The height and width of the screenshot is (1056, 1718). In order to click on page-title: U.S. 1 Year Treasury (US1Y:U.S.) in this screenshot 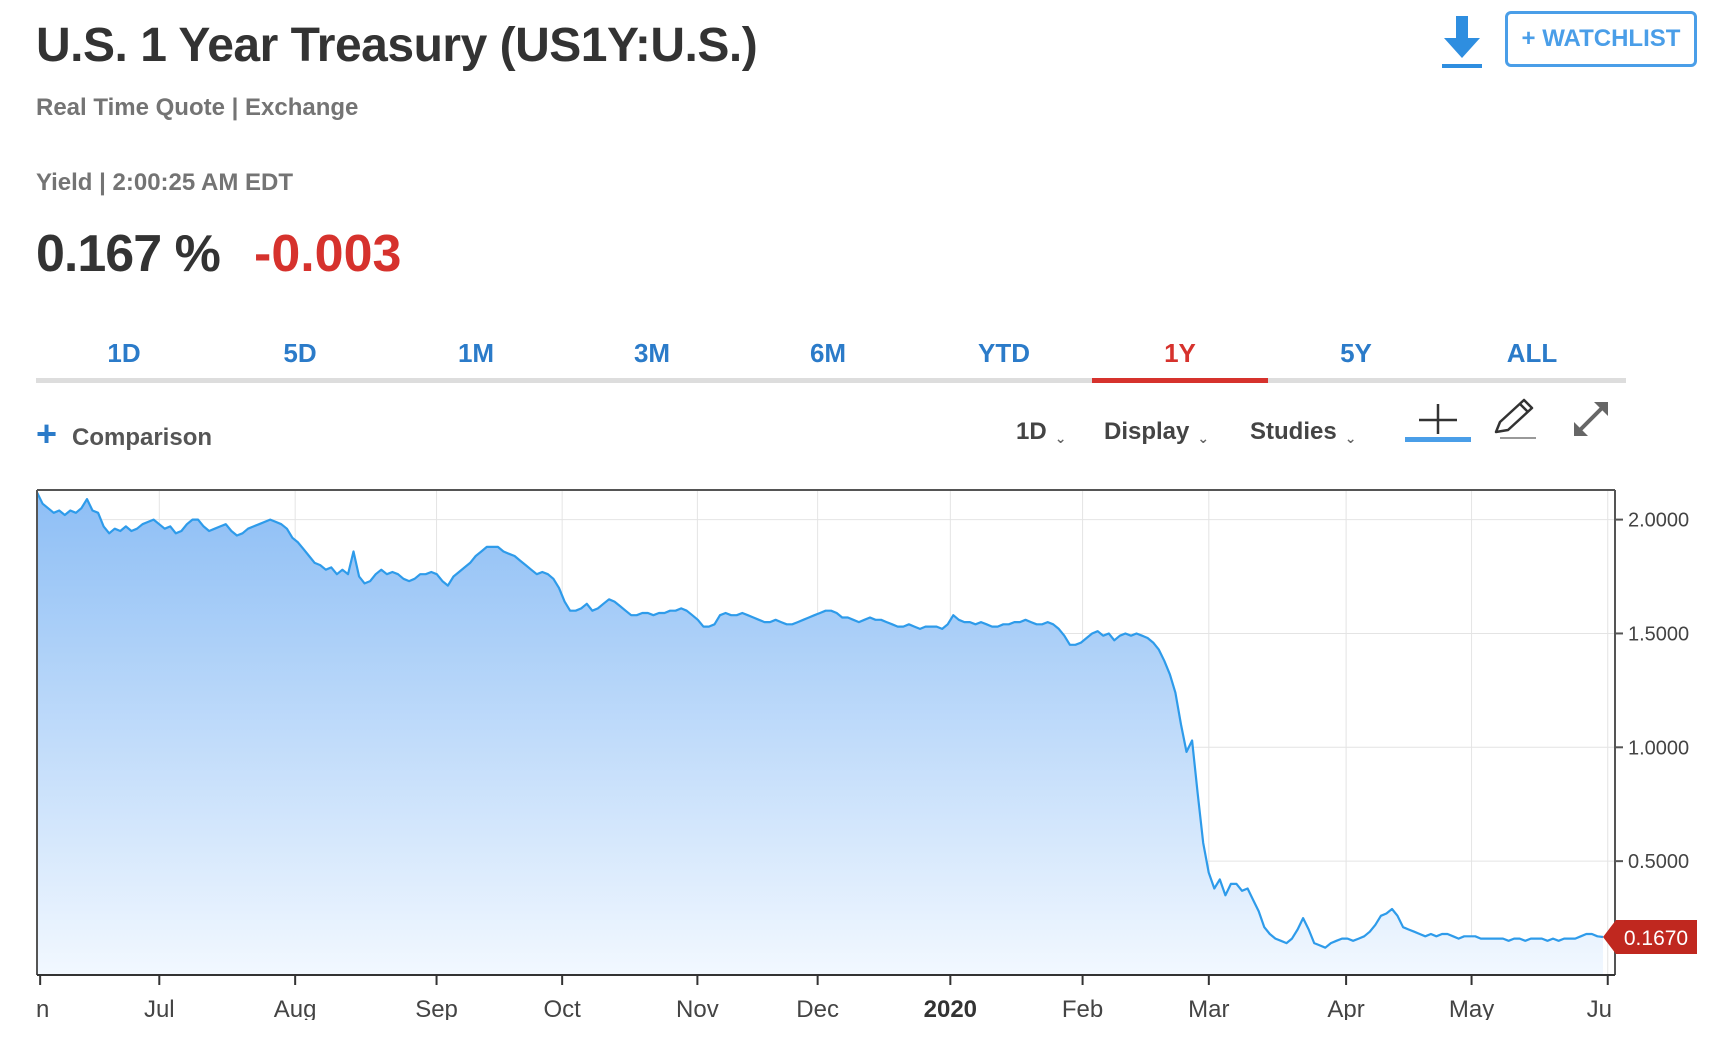, I will do `click(397, 45)`.